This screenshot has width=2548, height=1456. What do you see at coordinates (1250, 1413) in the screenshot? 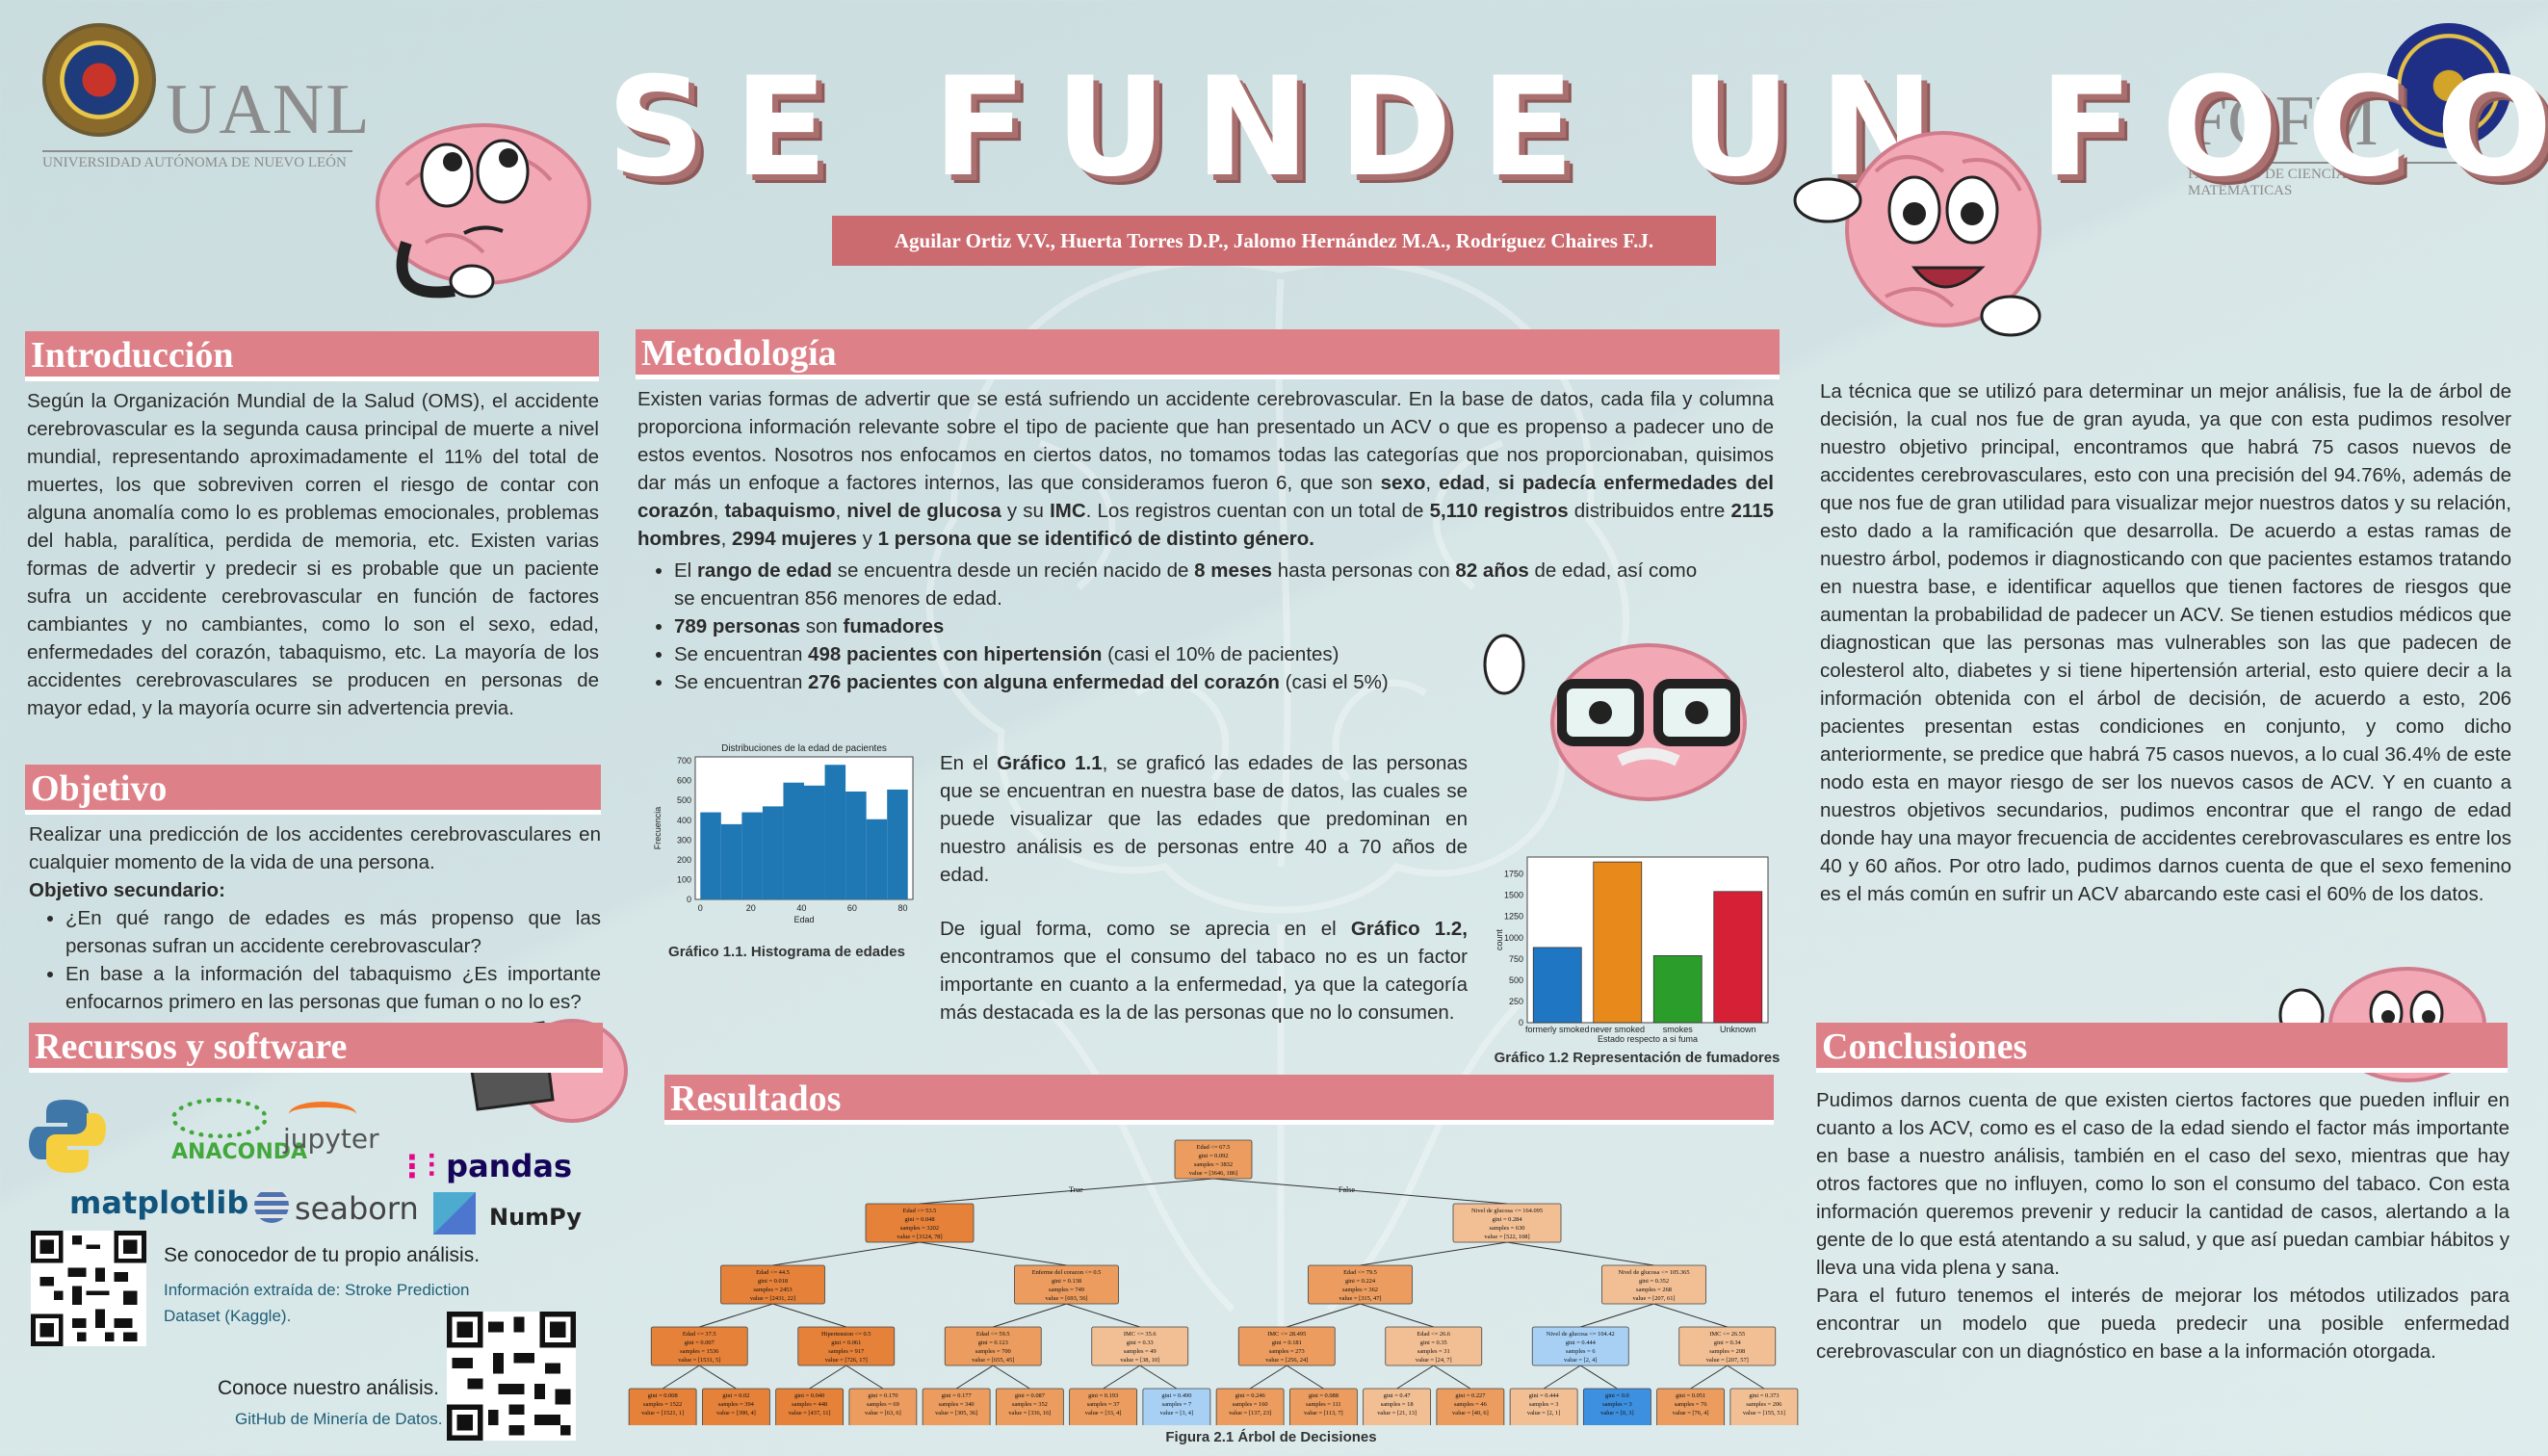
I see `tree-node-text: value = [137, 23]` at bounding box center [1250, 1413].